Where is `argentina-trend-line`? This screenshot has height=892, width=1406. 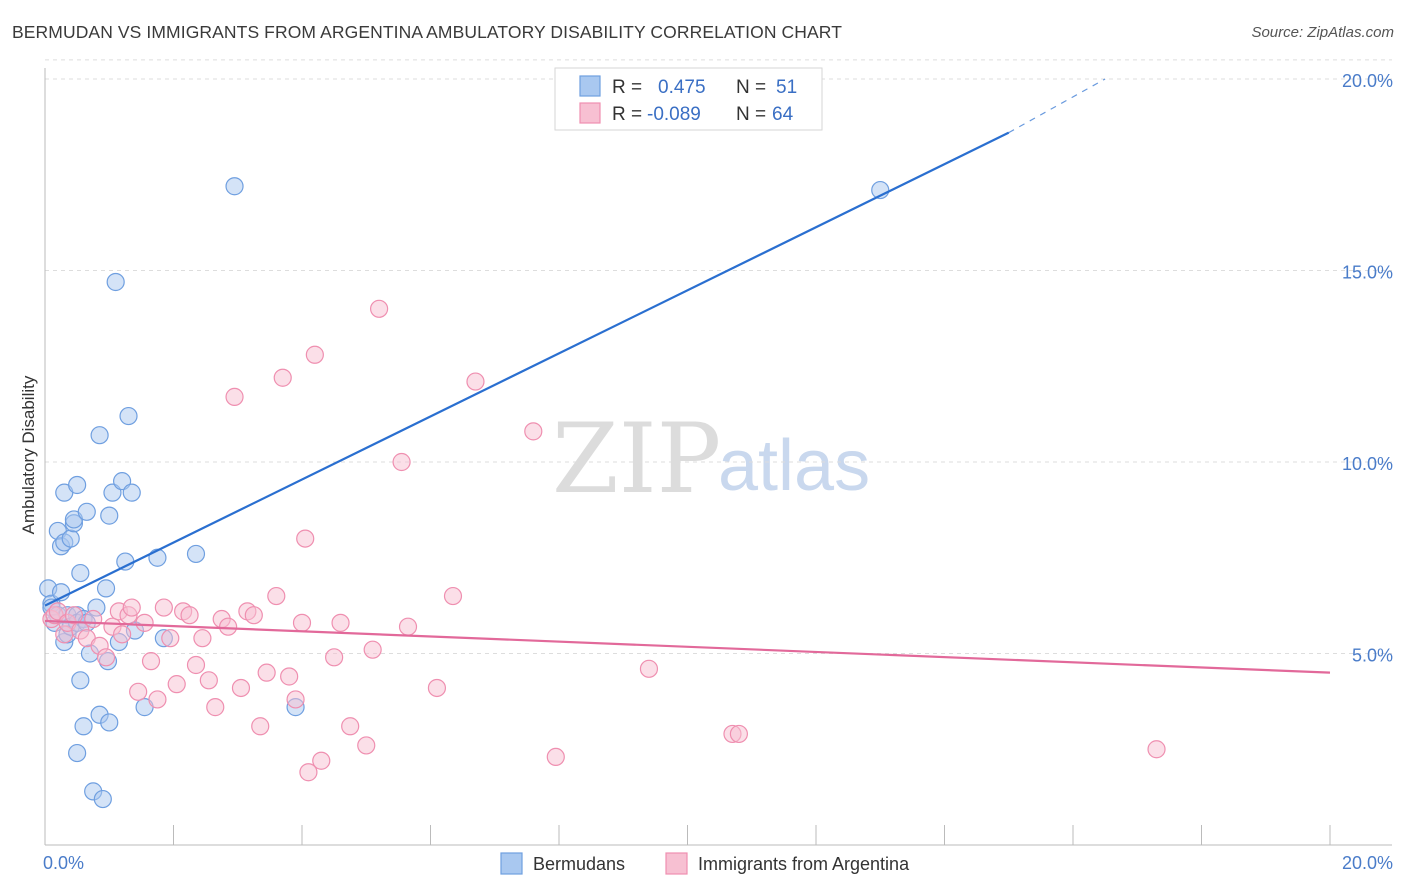
argentina-trend-line is located at coordinates (687, 646).